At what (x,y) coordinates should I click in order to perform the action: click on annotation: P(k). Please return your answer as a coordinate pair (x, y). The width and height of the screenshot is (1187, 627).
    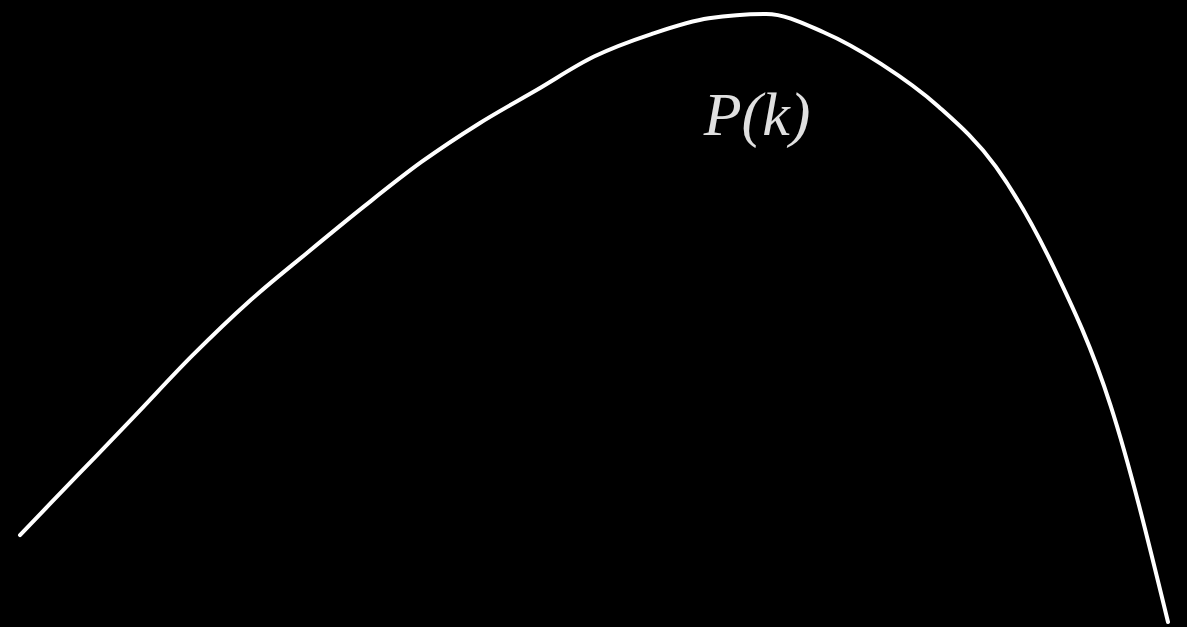
    Looking at the image, I should click on (756, 114).